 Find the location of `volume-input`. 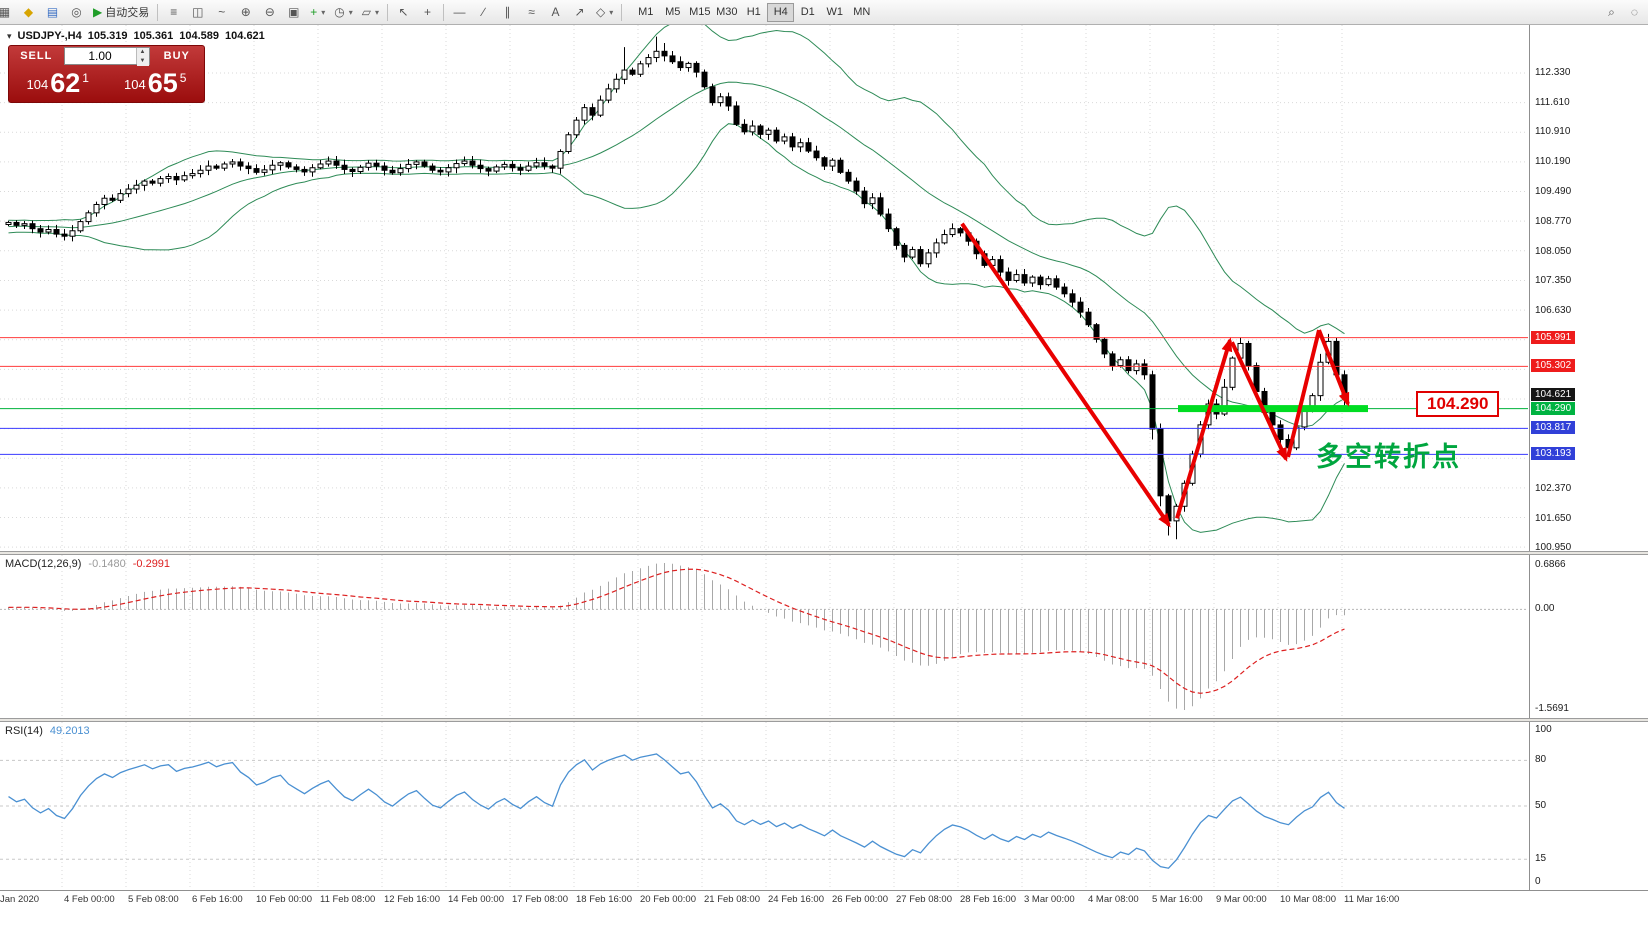

volume-input is located at coordinates (100, 56).